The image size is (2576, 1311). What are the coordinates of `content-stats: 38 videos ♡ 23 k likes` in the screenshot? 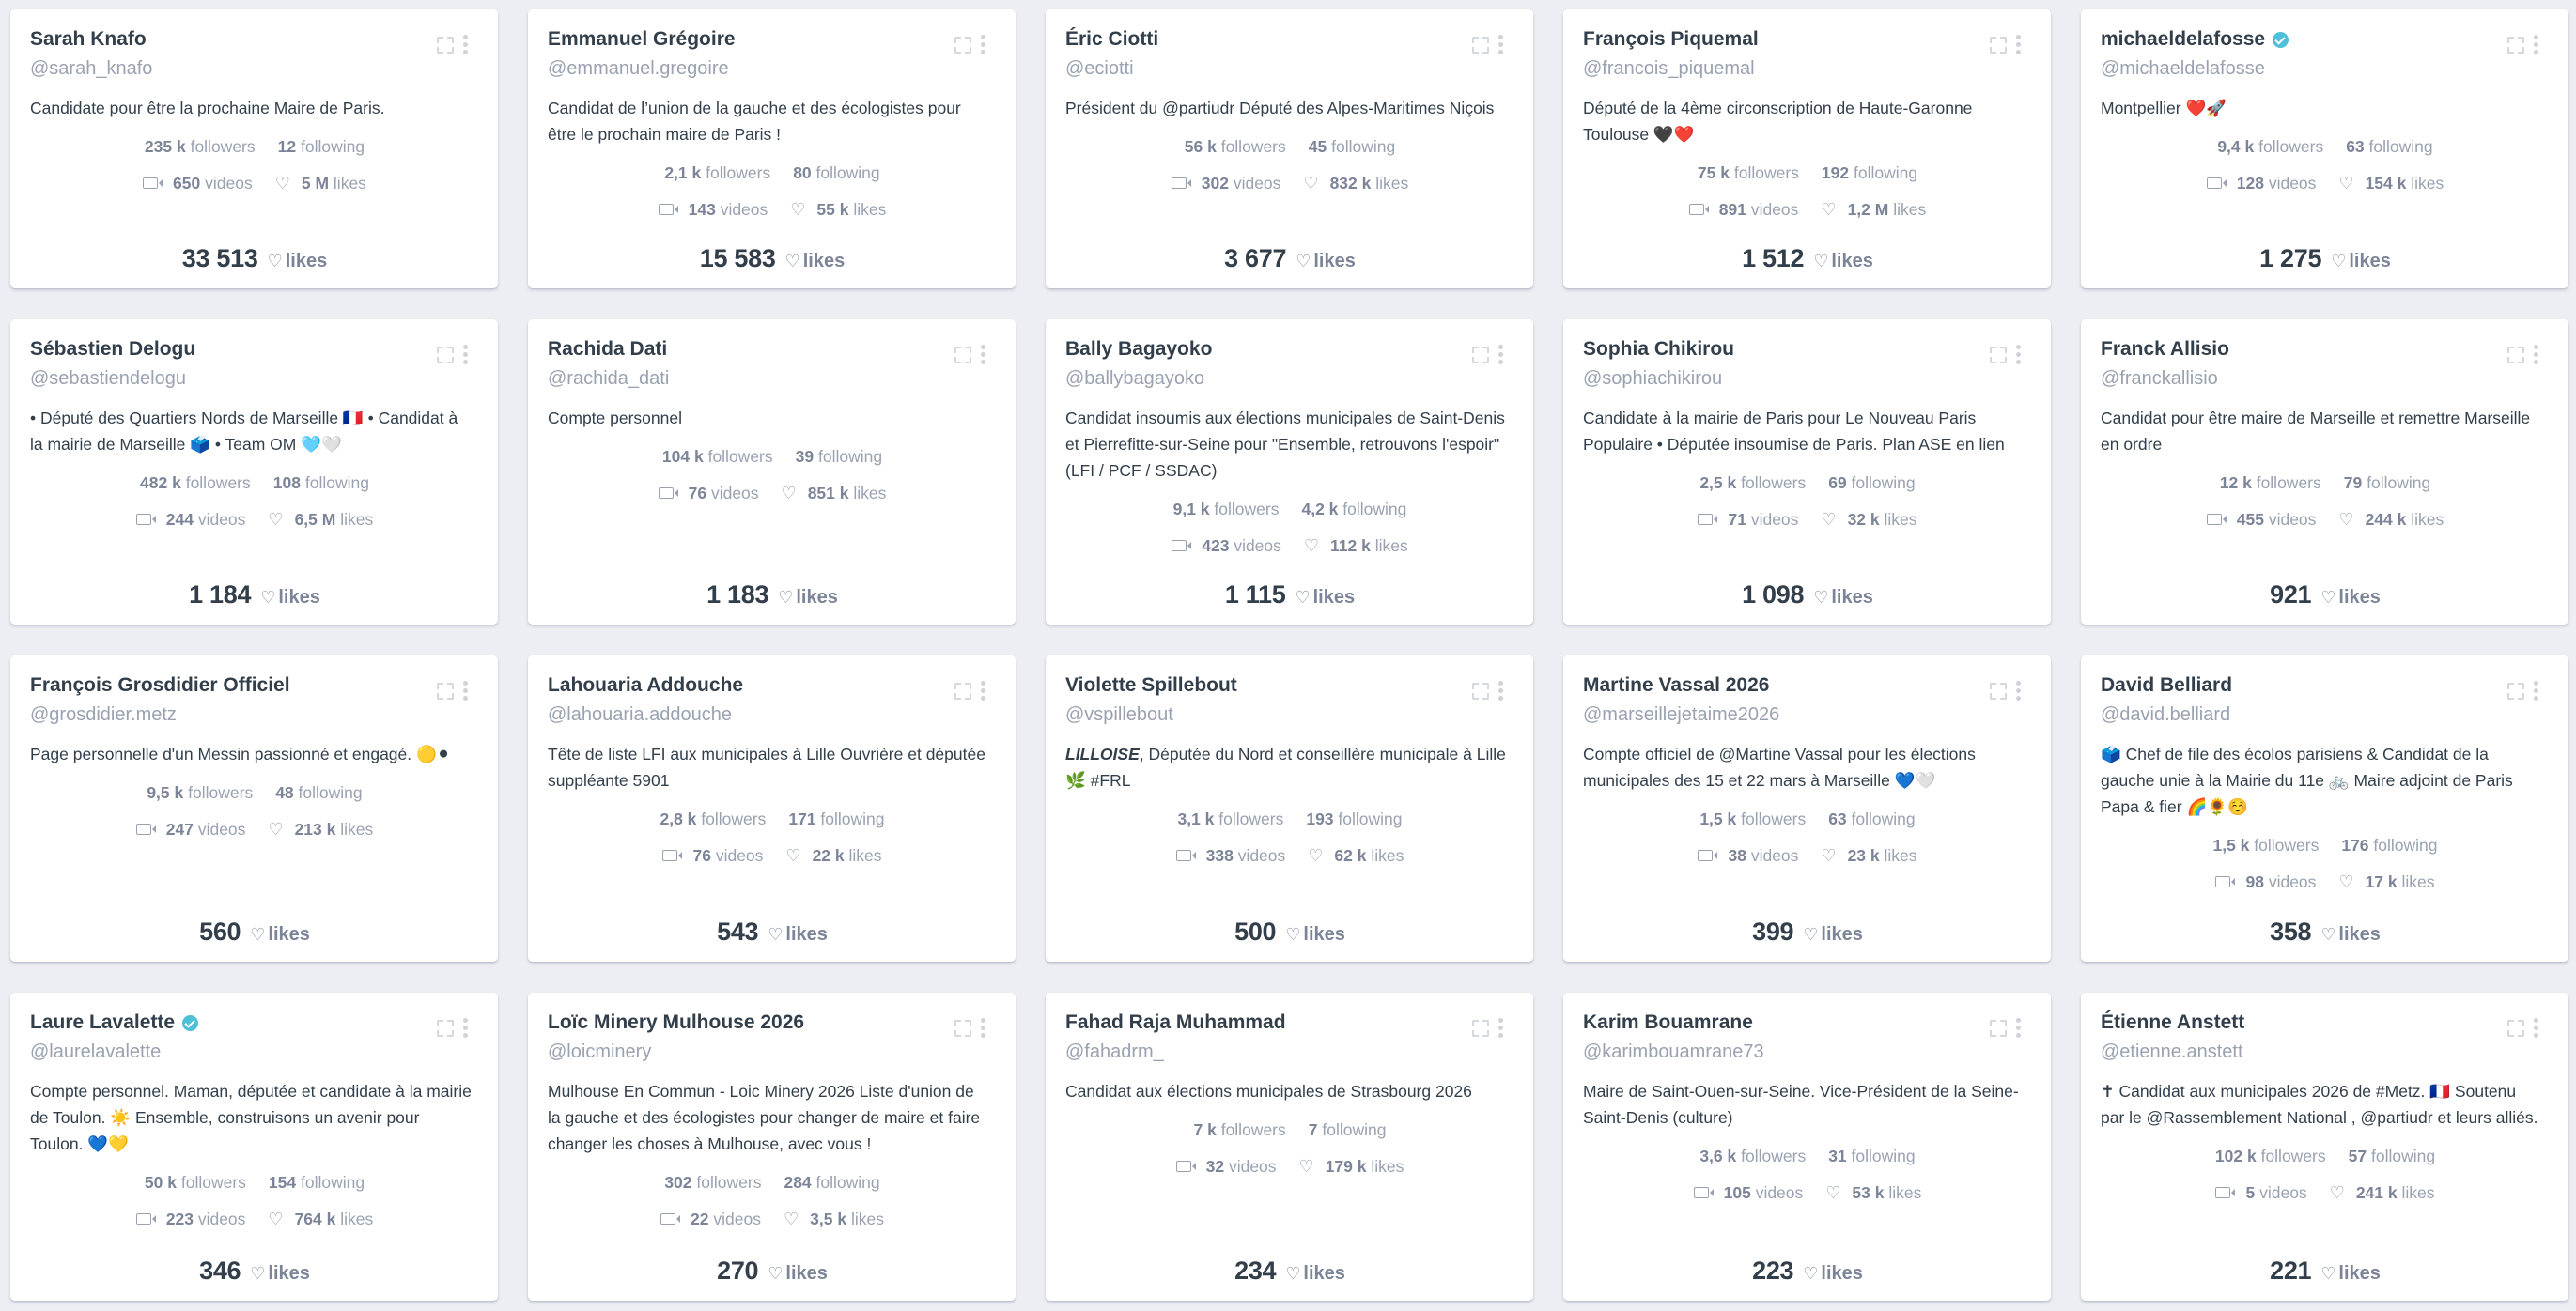 It's located at (1808, 855).